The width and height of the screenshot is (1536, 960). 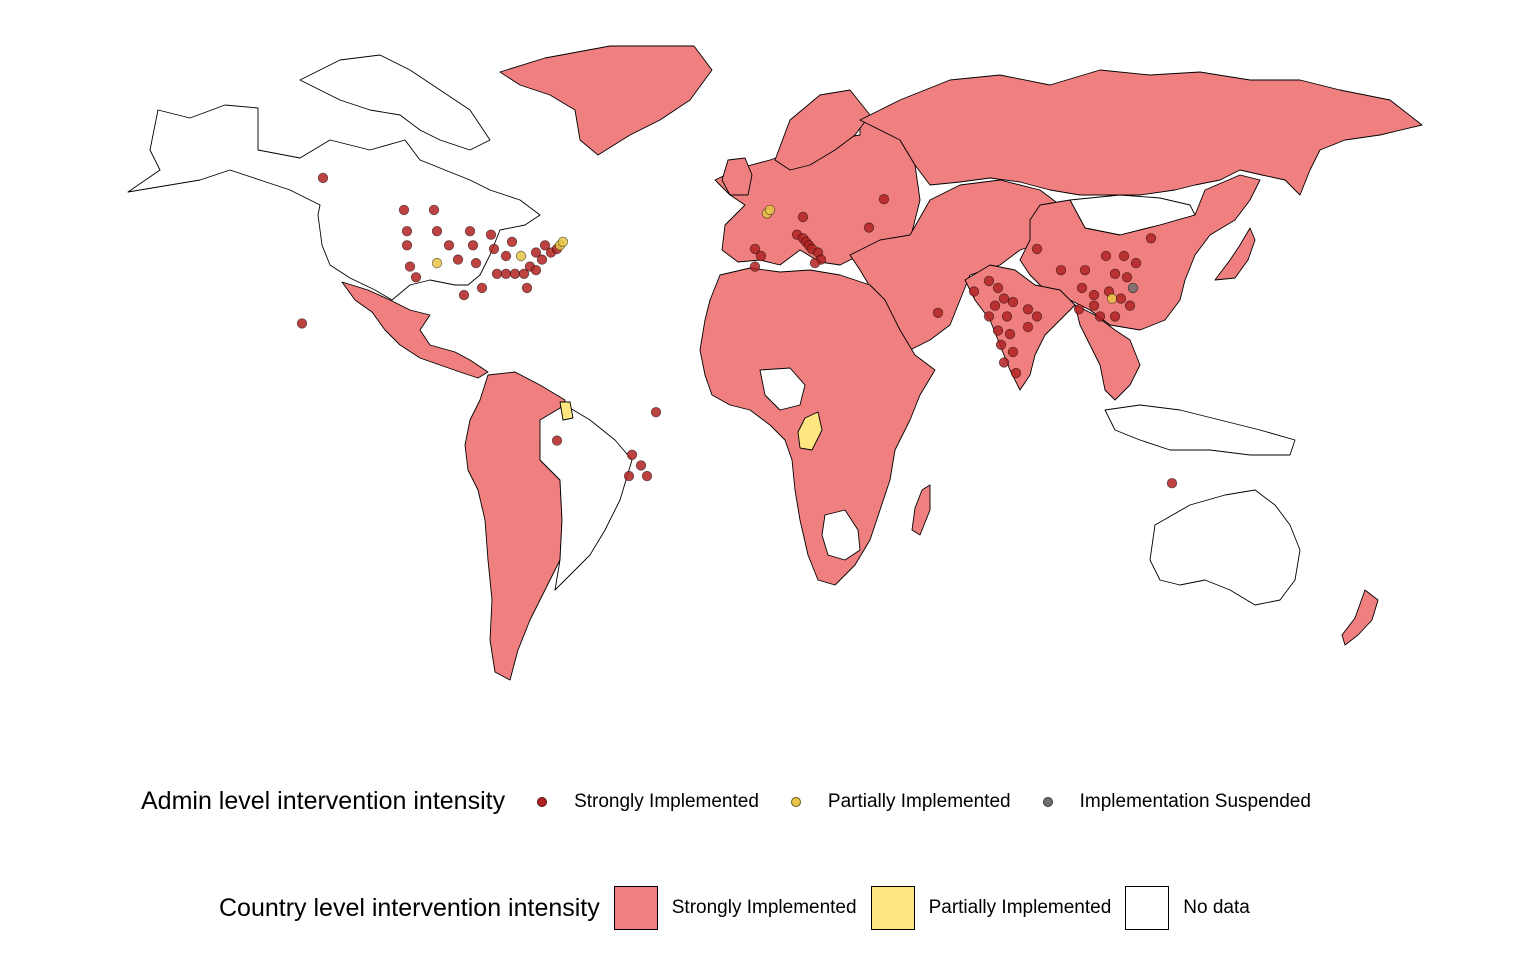 I want to click on region-scandinavia, so click(x=822, y=130).